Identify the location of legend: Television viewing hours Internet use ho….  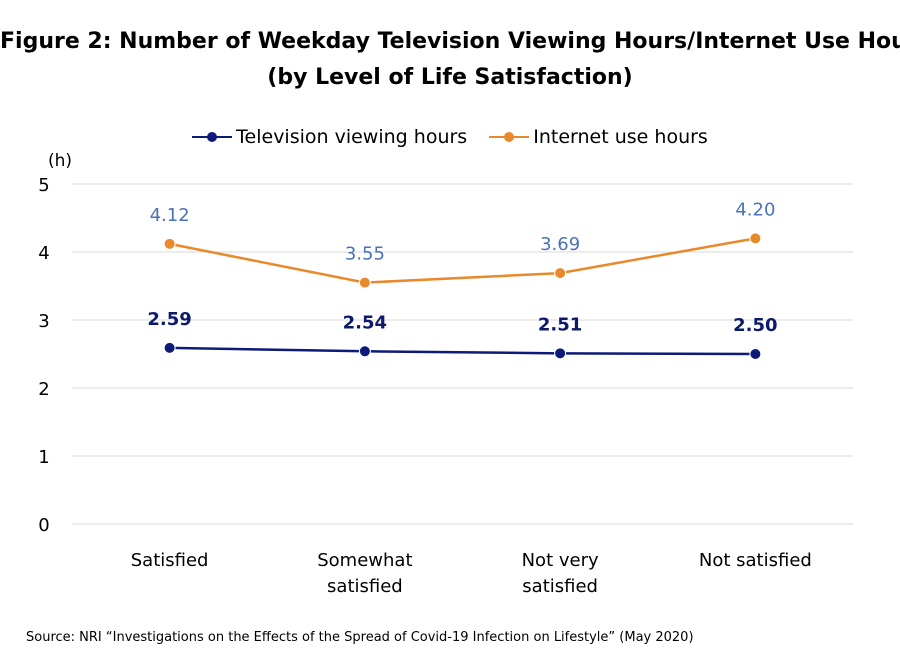
(450, 138).